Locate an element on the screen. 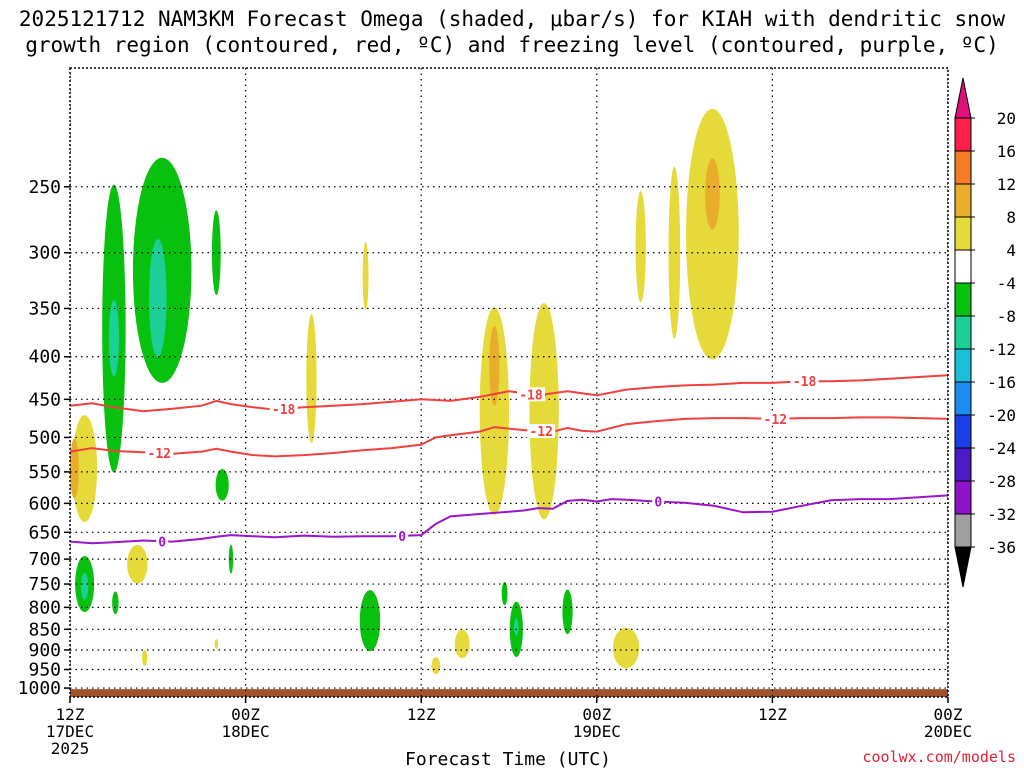  y-tick-label-700: 700 is located at coordinates (44, 559).